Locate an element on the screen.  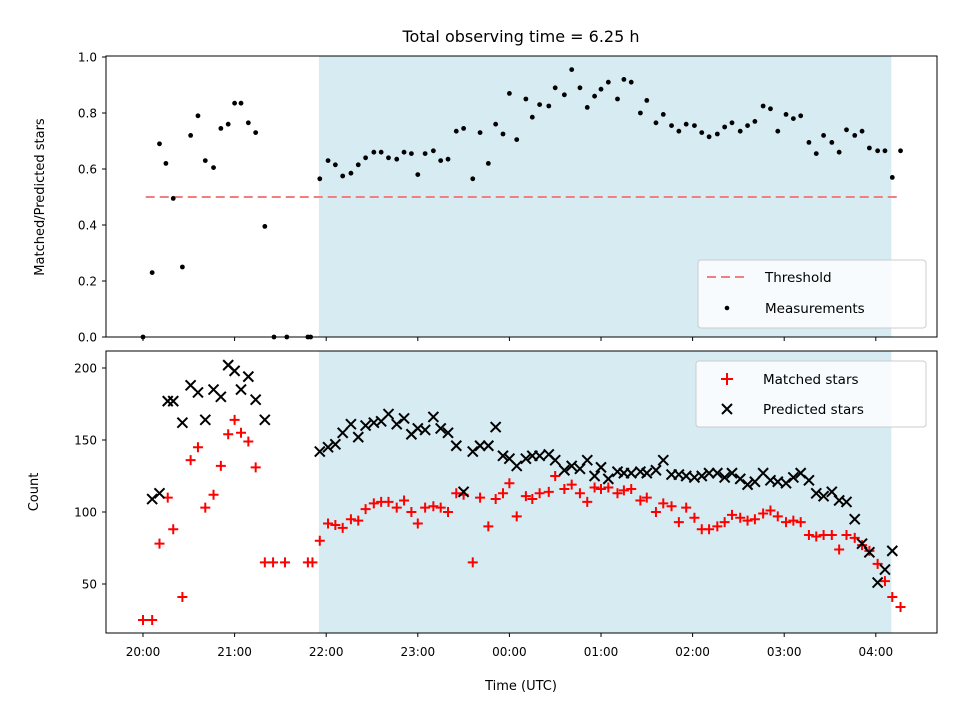
x-tick-label: 23:00 is located at coordinates (418, 652).